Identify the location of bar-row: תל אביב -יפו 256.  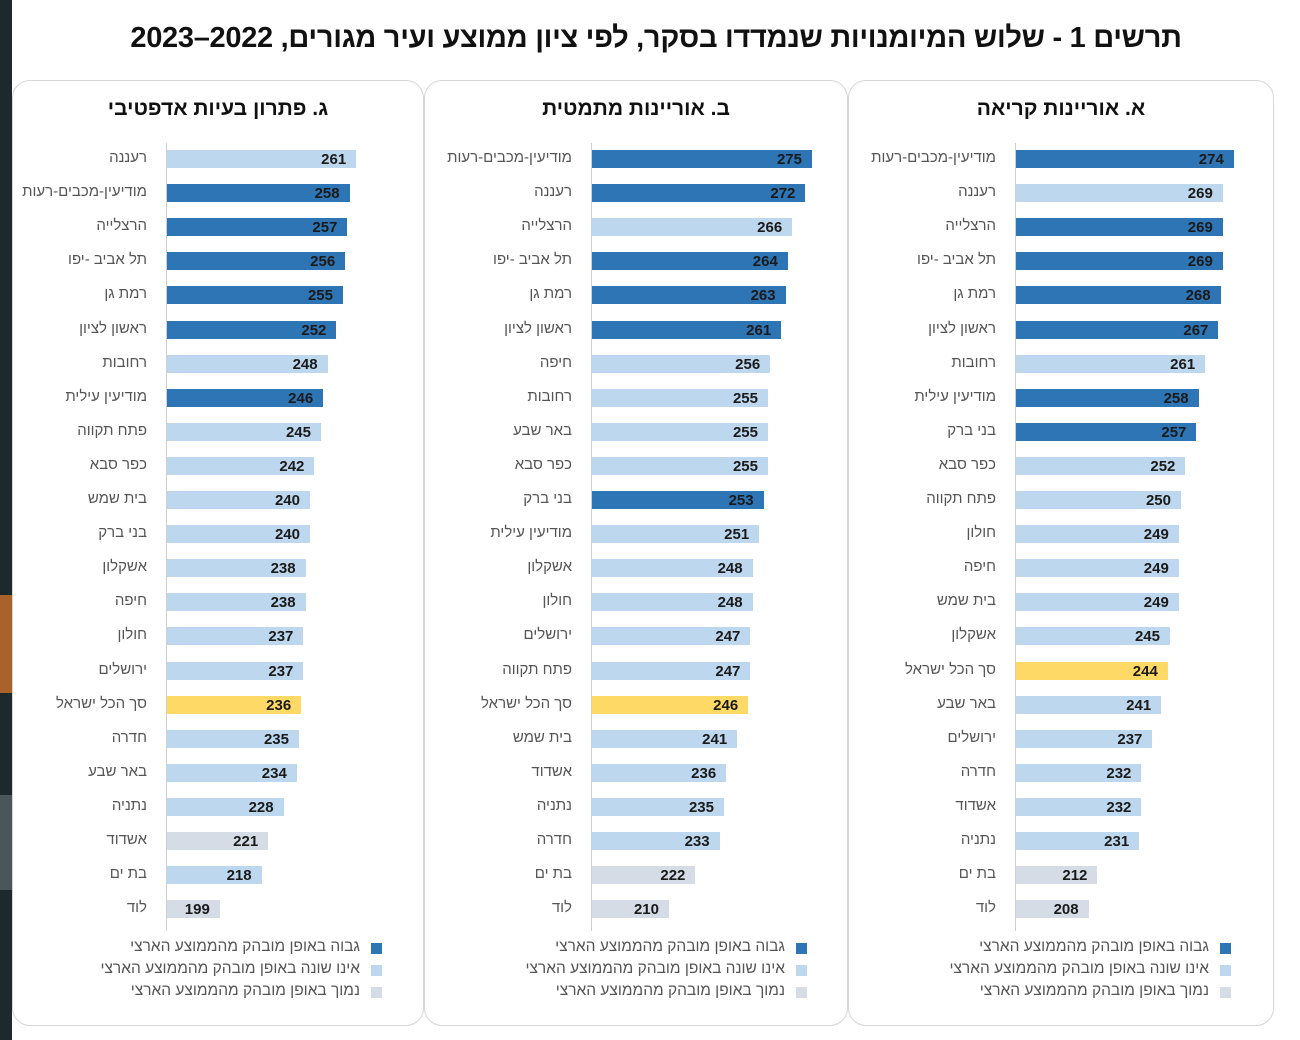
(218, 261).